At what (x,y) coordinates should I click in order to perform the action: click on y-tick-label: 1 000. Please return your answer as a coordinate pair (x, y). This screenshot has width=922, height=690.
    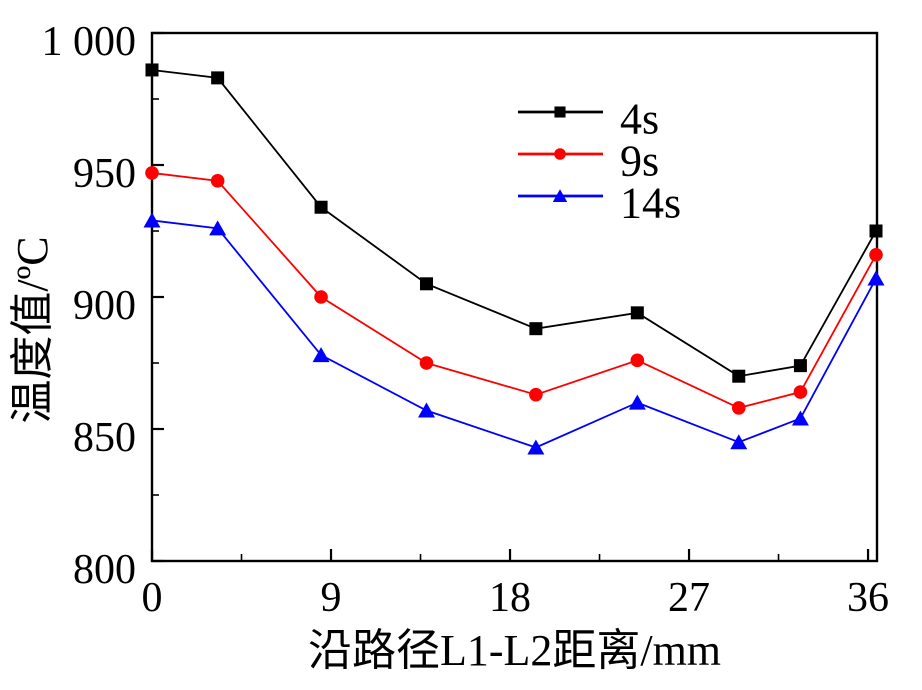
    Looking at the image, I should click on (89, 42).